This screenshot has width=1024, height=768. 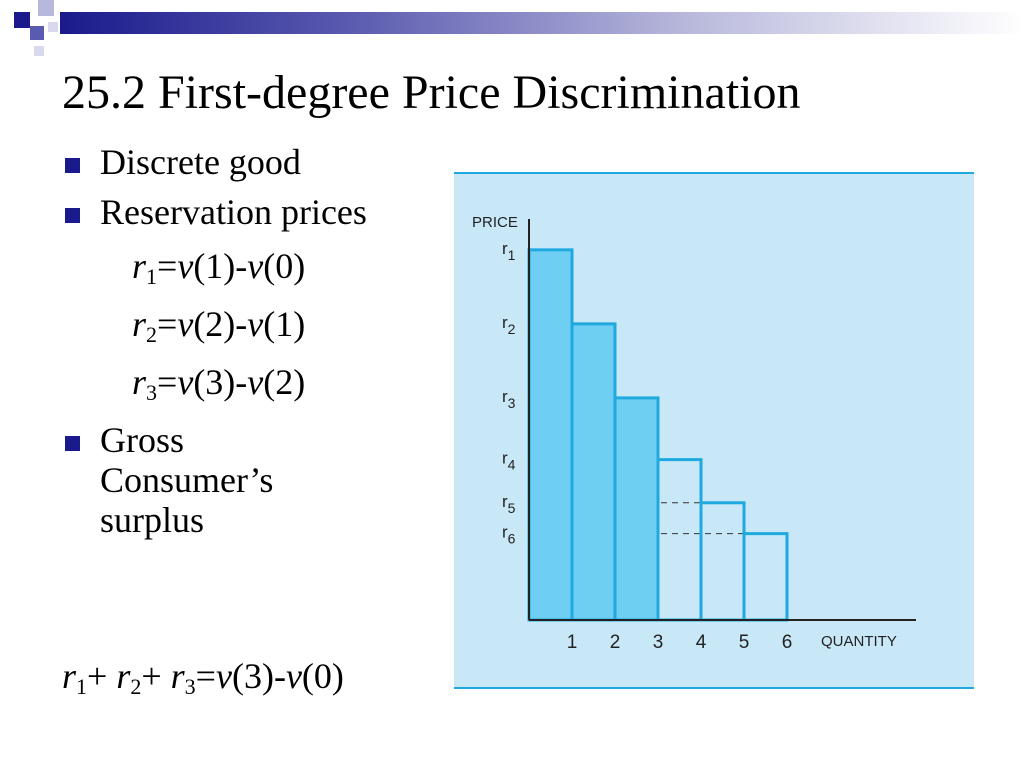 I want to click on x-tick-label: 1, so click(x=572, y=642).